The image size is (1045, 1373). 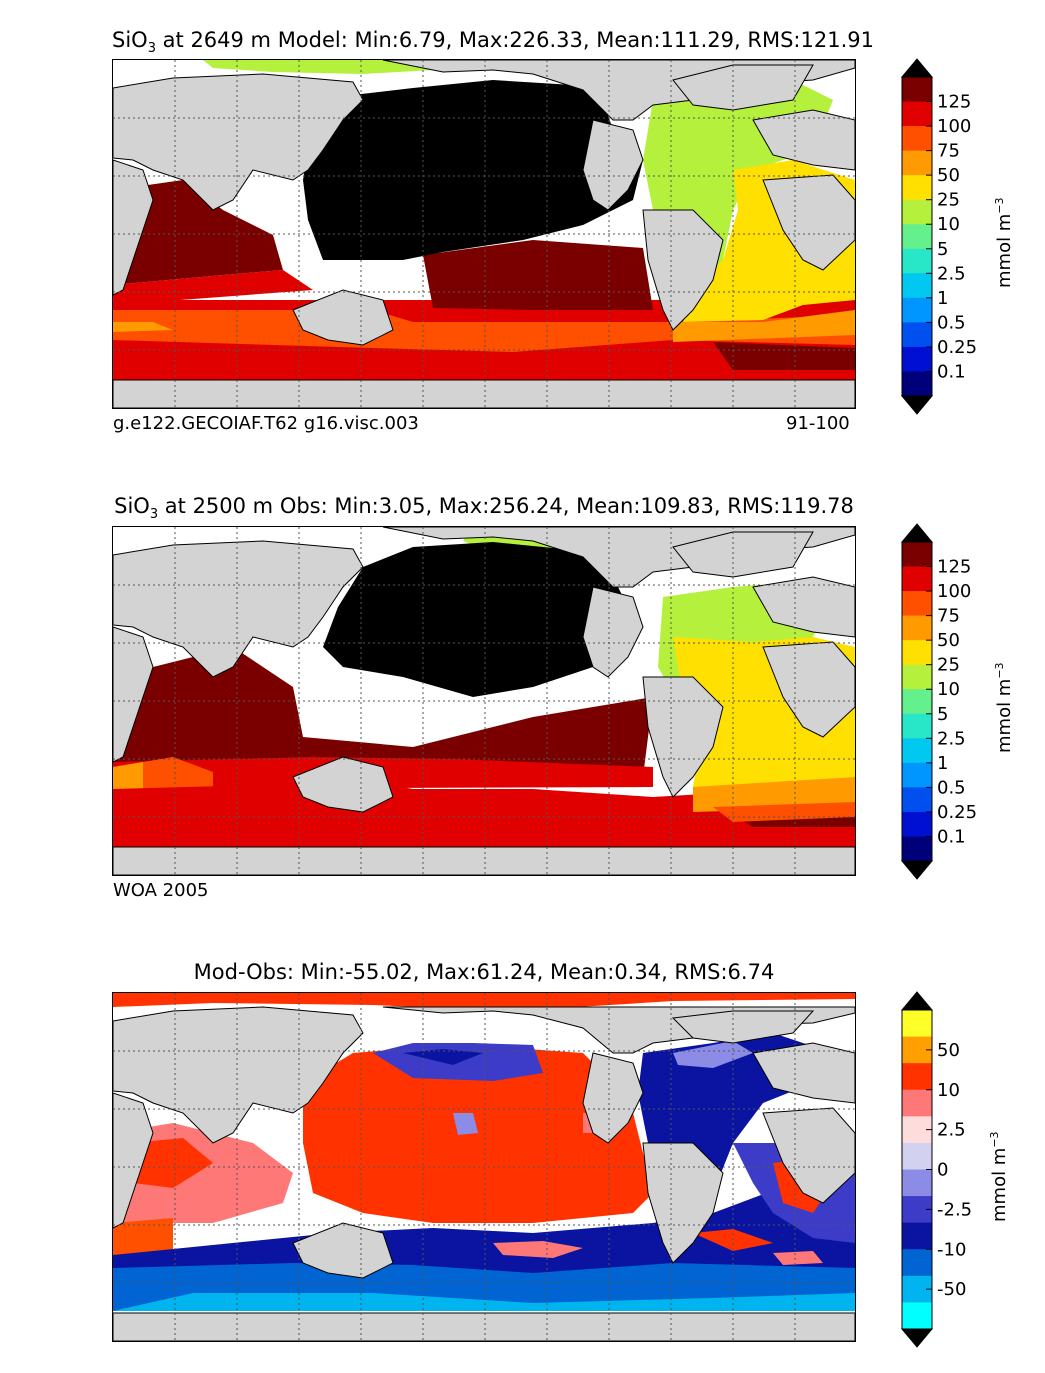 I want to click on obs-colorbar-tick-label: 0.5, so click(x=951, y=787).